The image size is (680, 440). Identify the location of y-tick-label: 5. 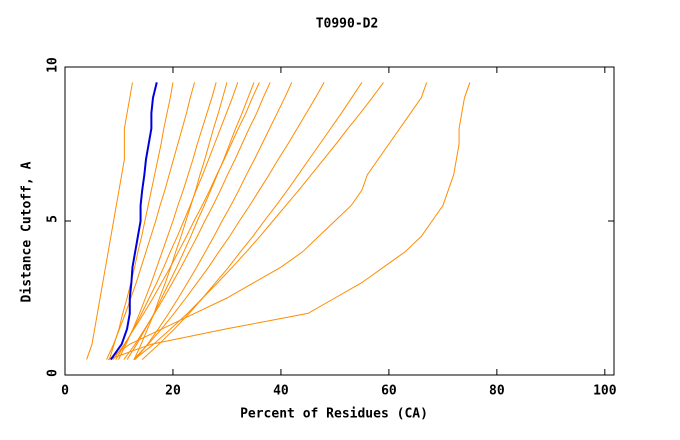
(53, 219).